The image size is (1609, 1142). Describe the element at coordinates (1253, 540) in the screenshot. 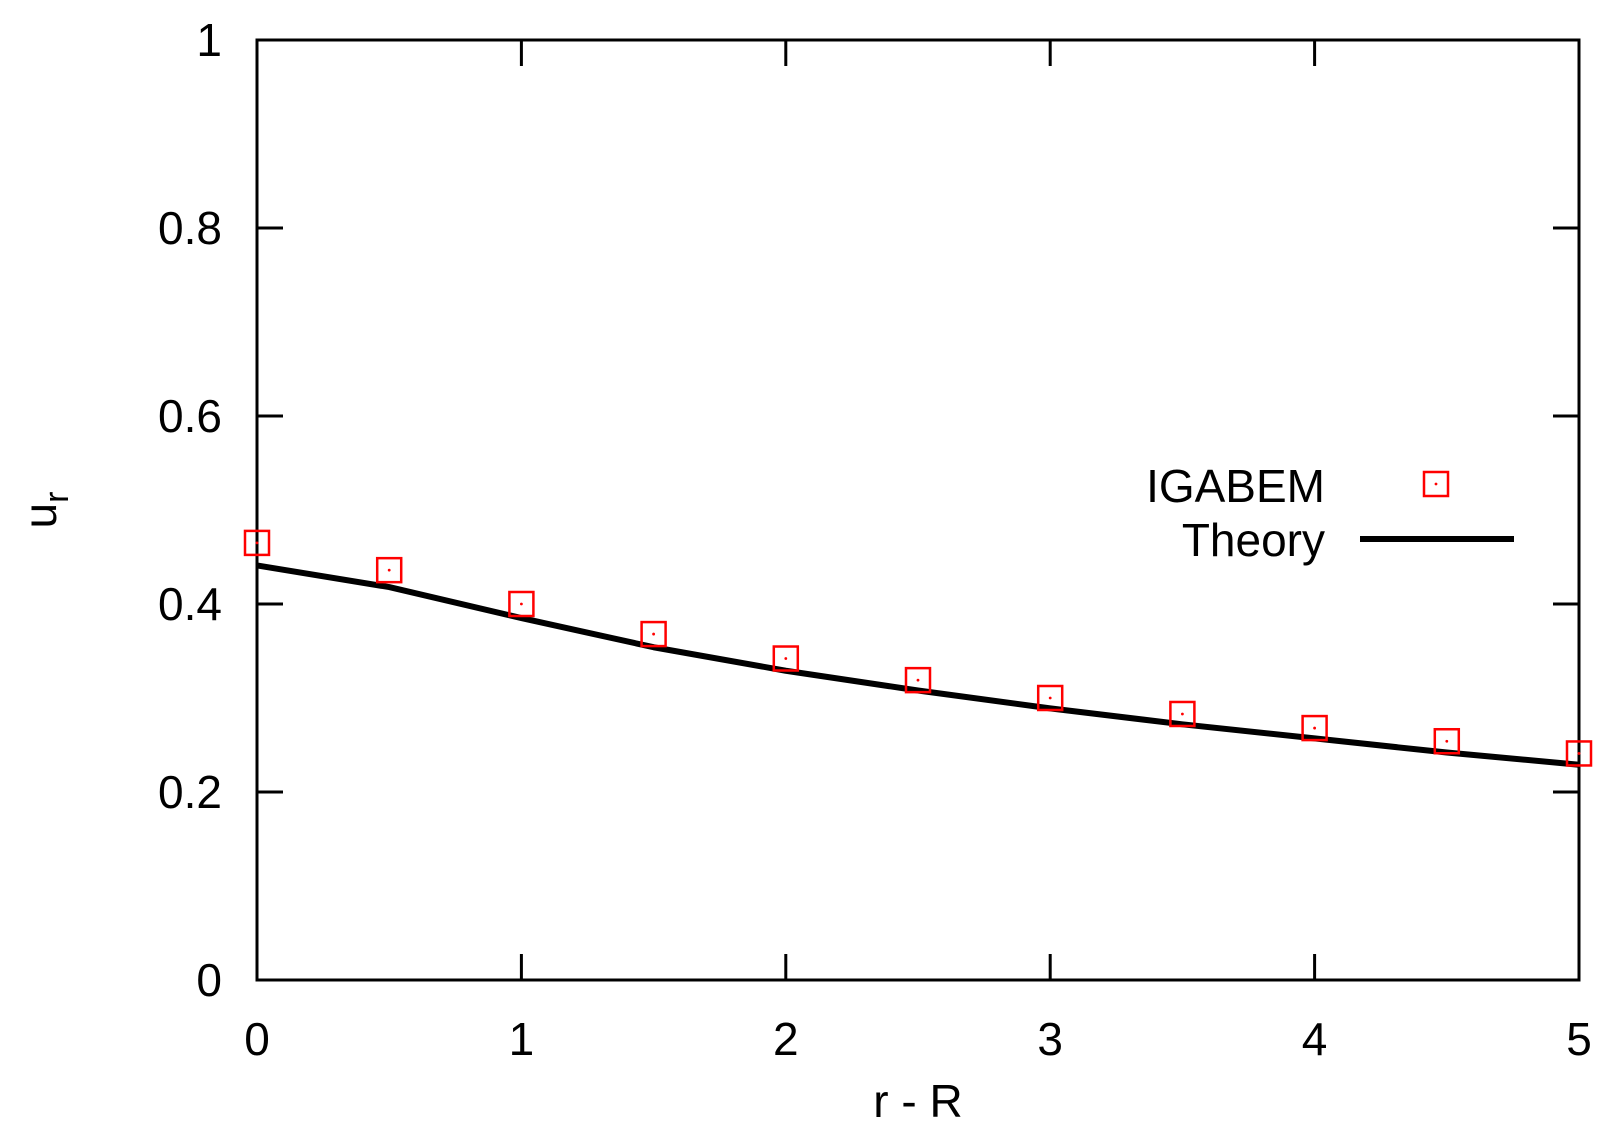

I see `legend-label-theory: Theory` at that location.